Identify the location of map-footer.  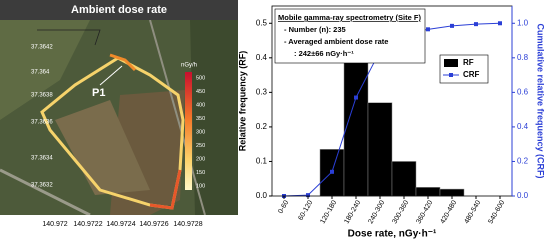
(119, 228).